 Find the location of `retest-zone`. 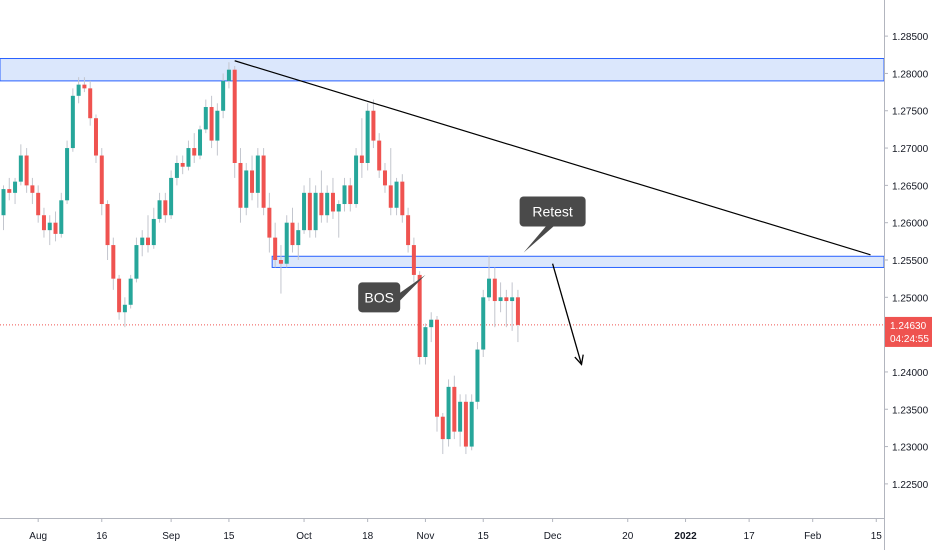

retest-zone is located at coordinates (578, 261).